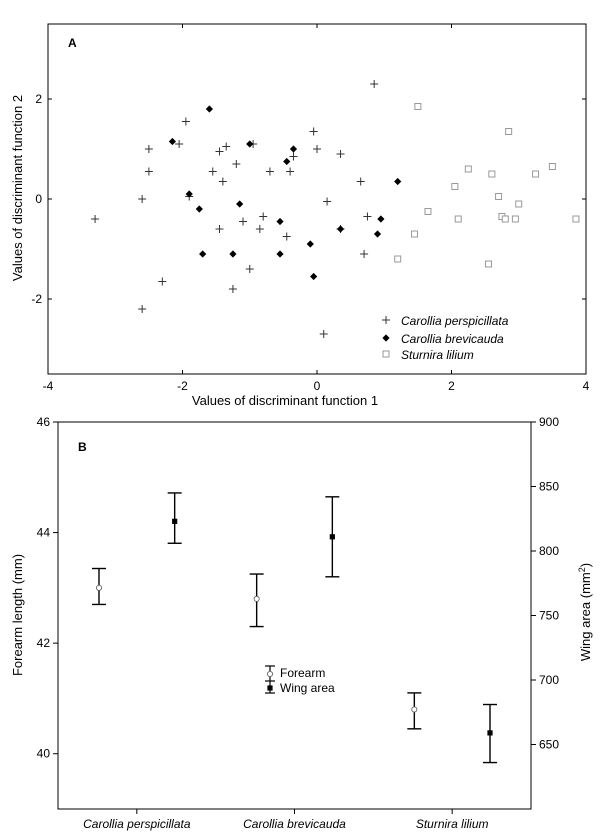 The width and height of the screenshot is (603, 834). I want to click on point-sturnira-lilium-1-shape, so click(415, 234).